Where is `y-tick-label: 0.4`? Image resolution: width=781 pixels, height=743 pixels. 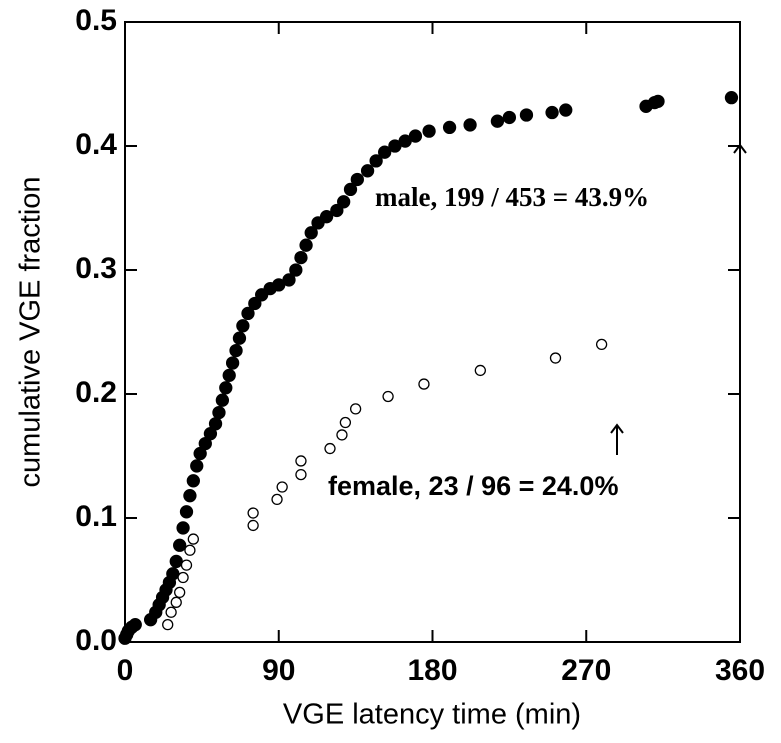
y-tick-label: 0.4 is located at coordinates (96, 144).